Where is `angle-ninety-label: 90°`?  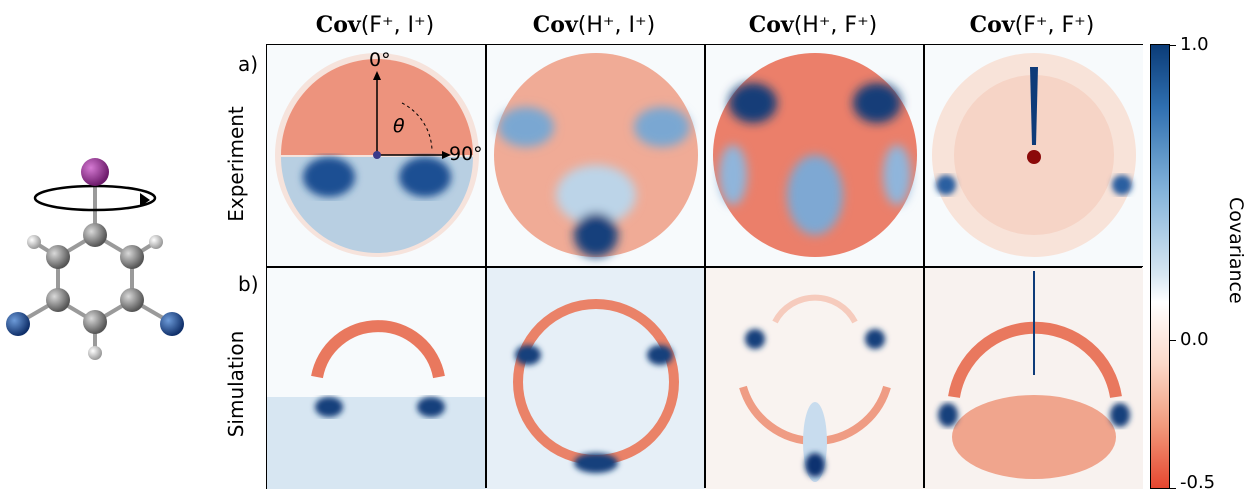
angle-ninety-label: 90° is located at coordinates (466, 154).